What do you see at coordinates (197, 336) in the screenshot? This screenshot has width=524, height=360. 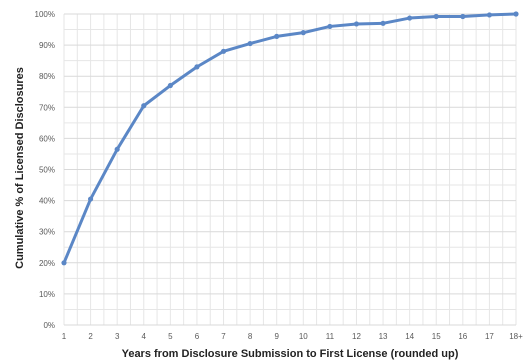 I see `x-tick-label: 6` at bounding box center [197, 336].